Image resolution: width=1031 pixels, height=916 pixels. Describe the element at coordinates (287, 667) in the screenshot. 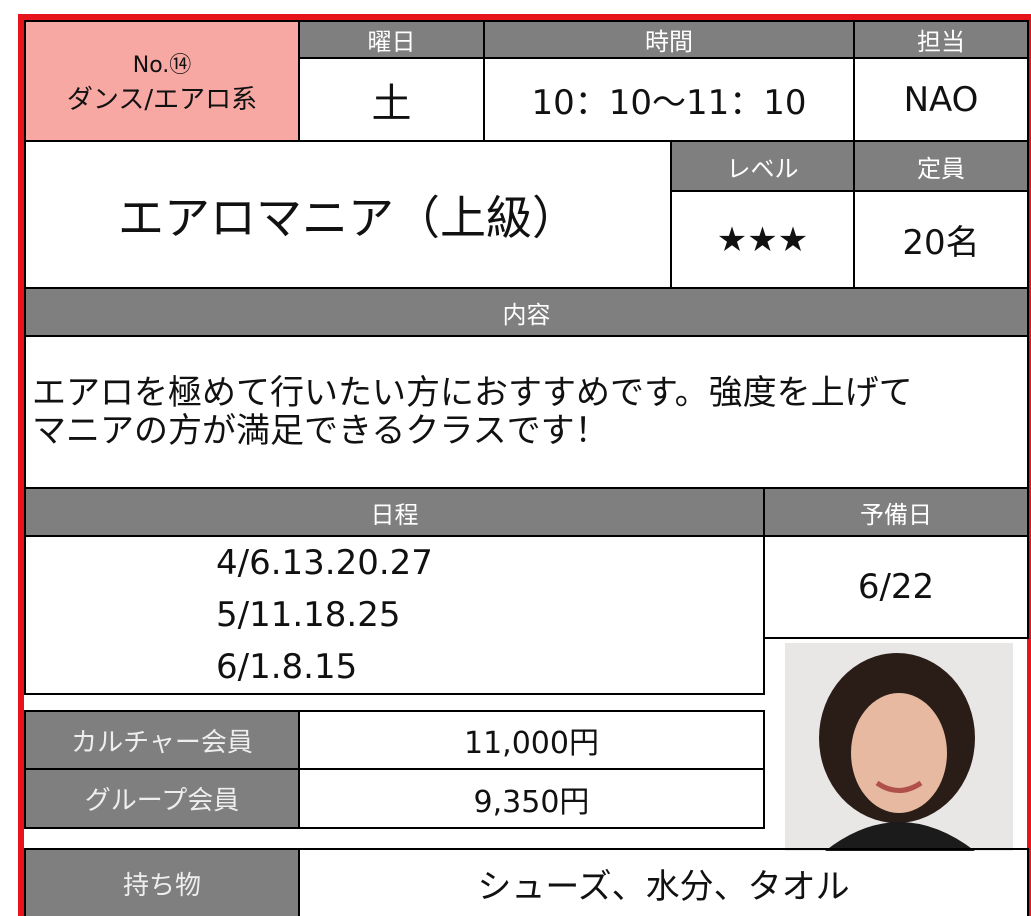

I see `schedule-line: 6/1.8.15` at that location.